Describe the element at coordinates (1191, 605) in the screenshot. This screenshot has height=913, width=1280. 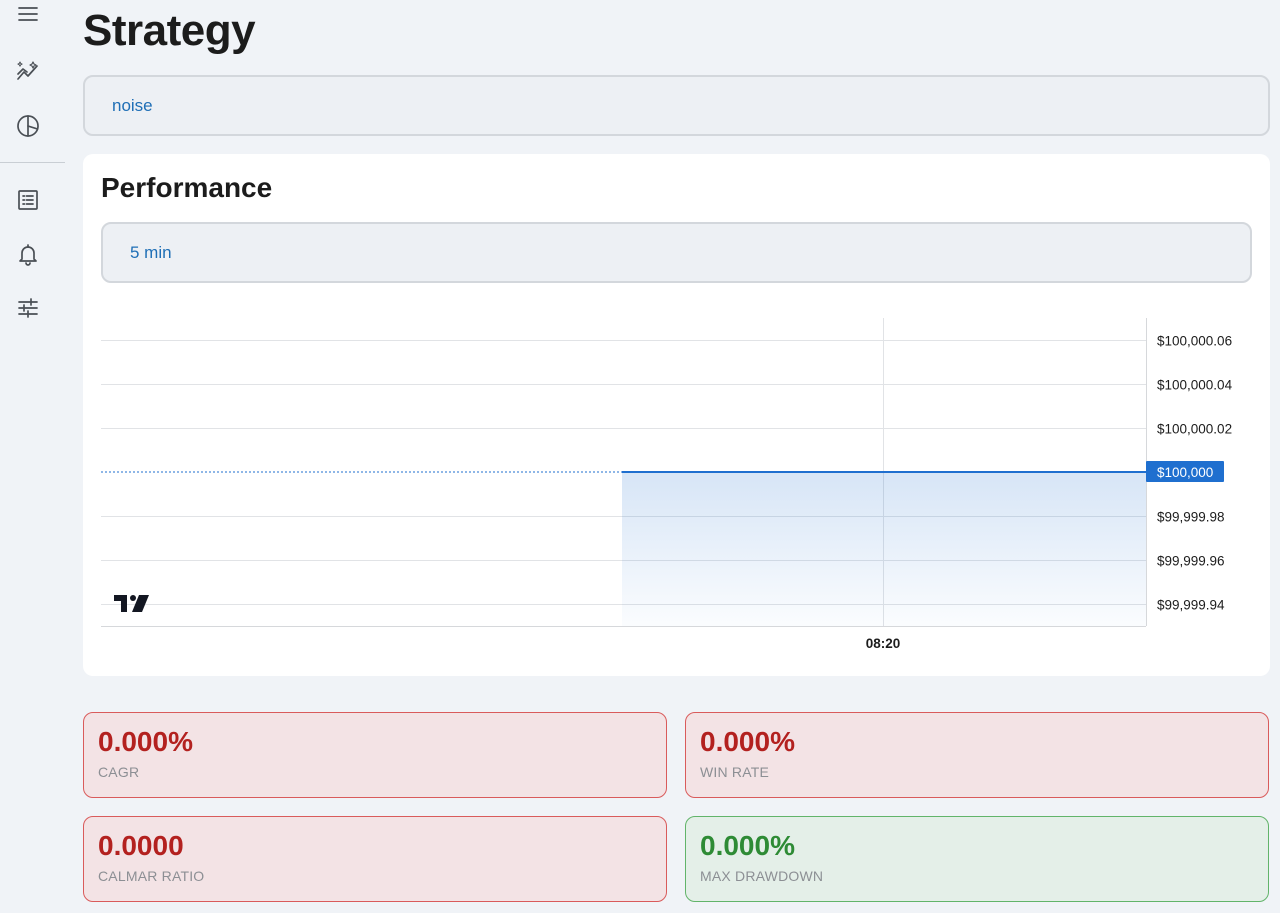
I see `y-tick-label: $99,999.94` at that location.